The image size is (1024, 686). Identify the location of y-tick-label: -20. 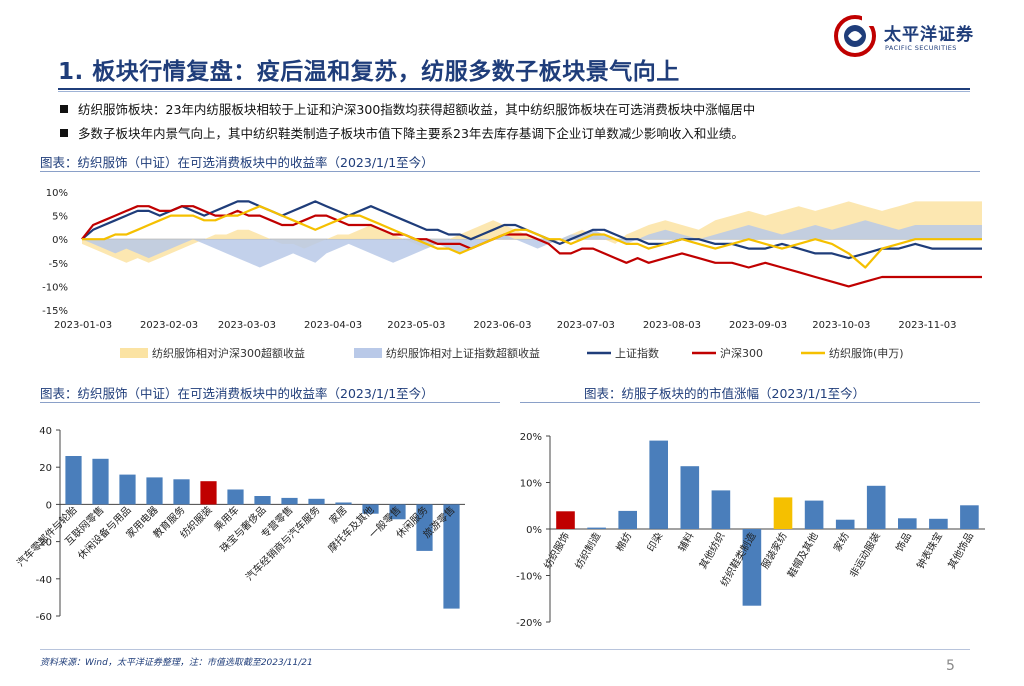
(44, 543).